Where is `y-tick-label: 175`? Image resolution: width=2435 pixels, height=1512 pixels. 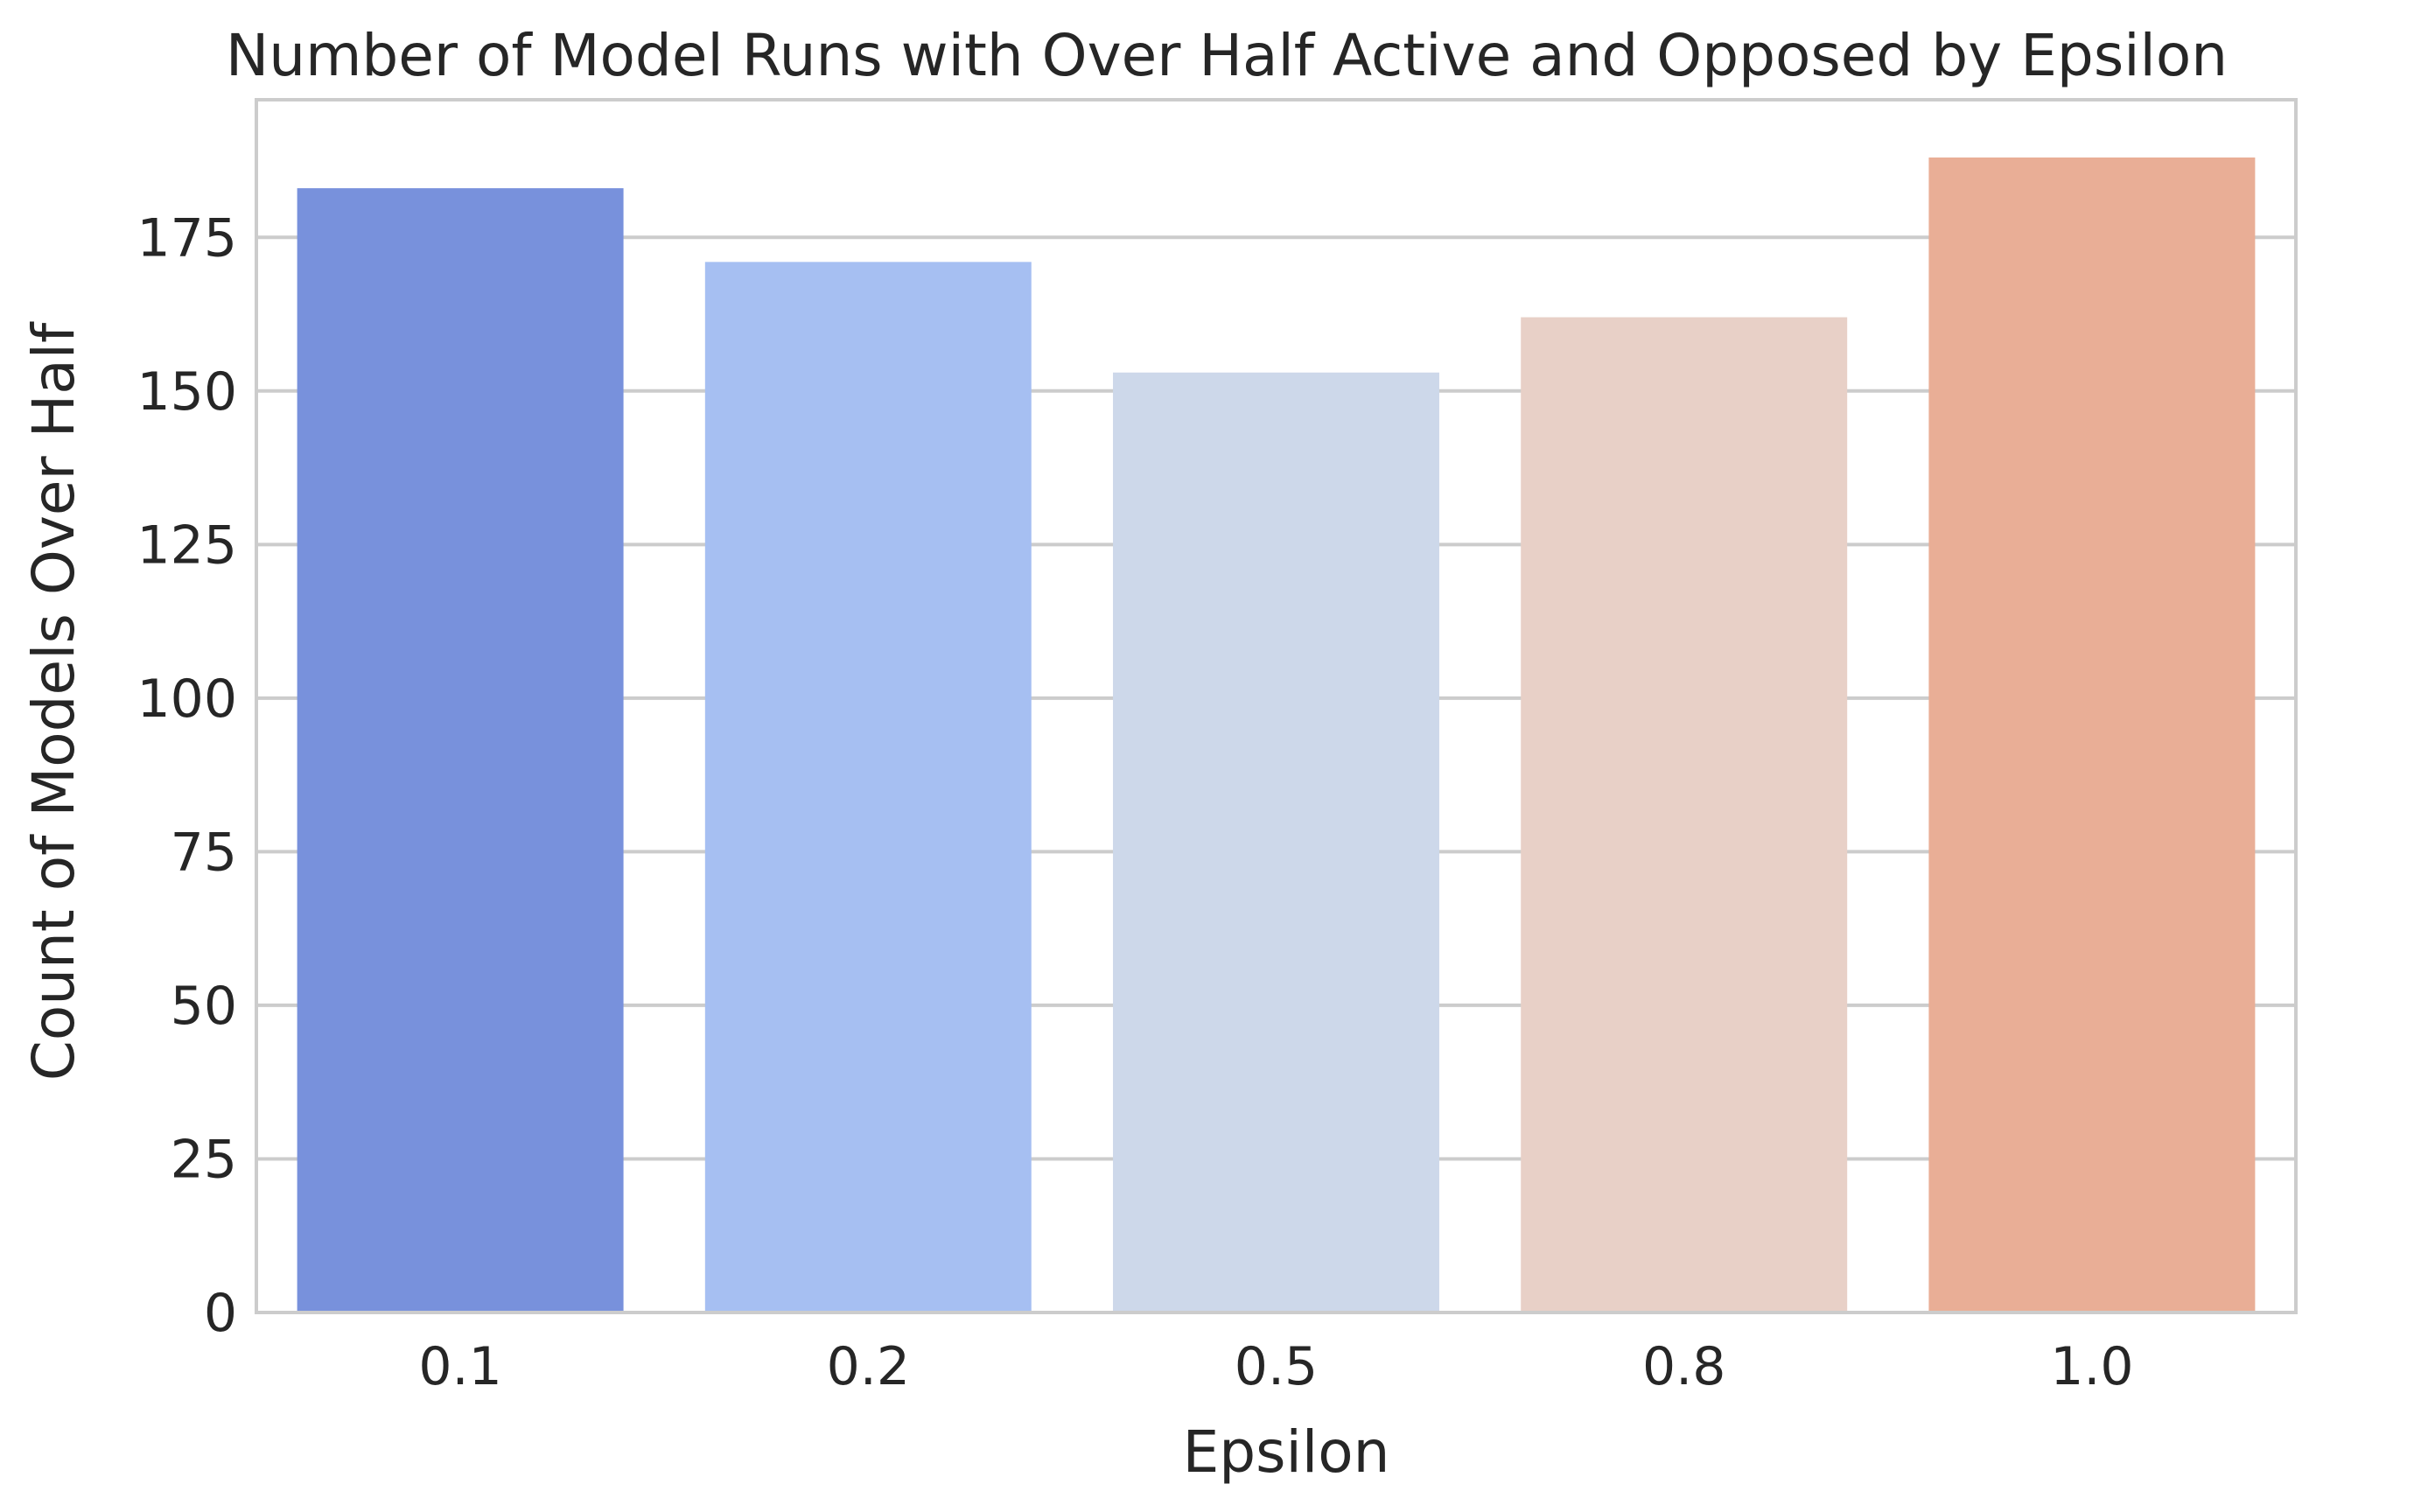
y-tick-label: 175 is located at coordinates (186, 238).